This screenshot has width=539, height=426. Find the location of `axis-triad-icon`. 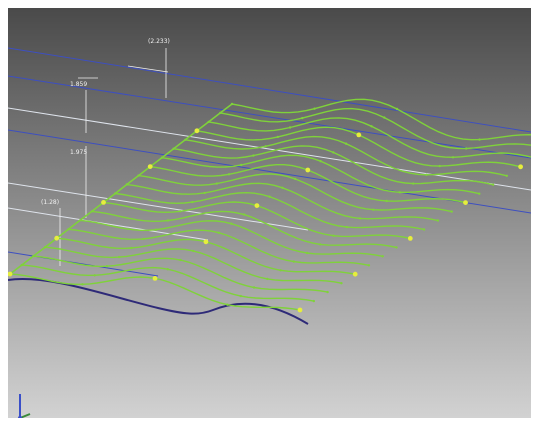

axis-triad-icon is located at coordinates (21, 406).